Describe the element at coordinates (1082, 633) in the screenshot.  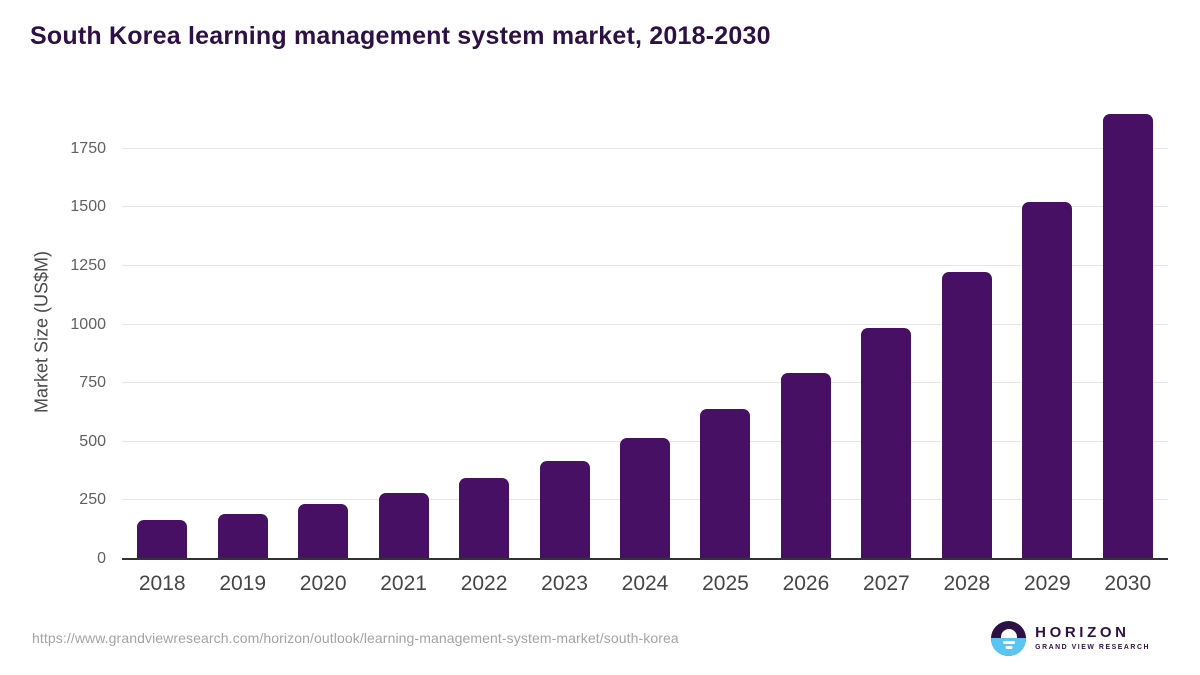
I see `logo-brand: HORIZON` at that location.